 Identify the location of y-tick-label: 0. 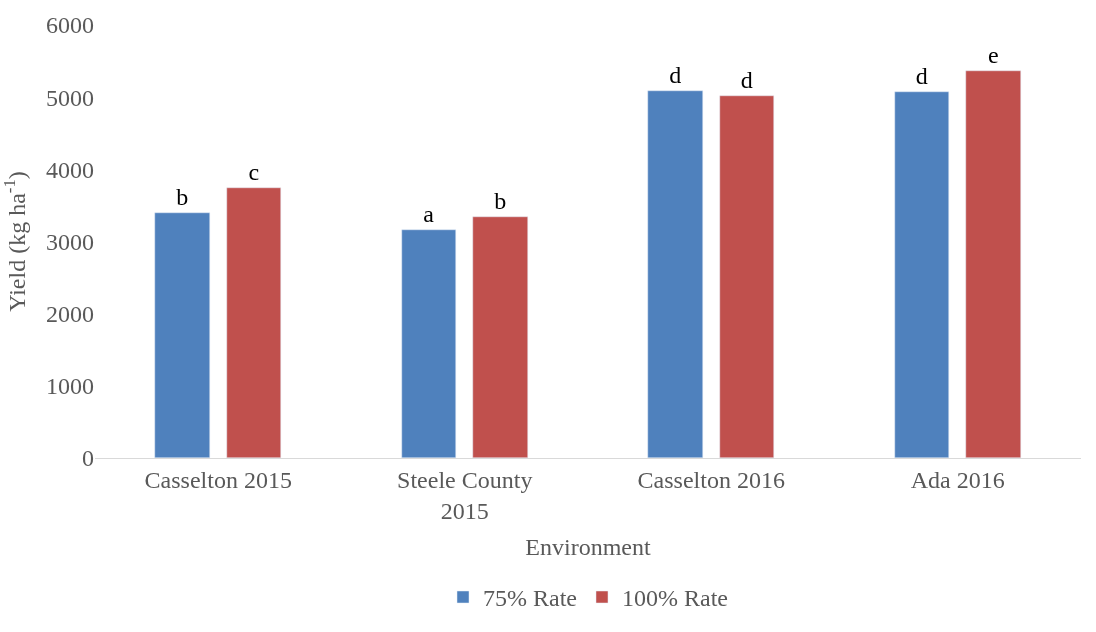
(88, 458).